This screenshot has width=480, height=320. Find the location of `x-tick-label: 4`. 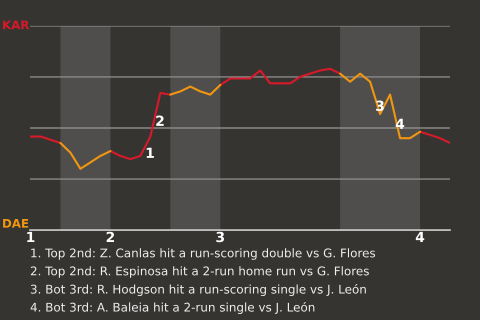

x-tick-label: 4 is located at coordinates (420, 237).